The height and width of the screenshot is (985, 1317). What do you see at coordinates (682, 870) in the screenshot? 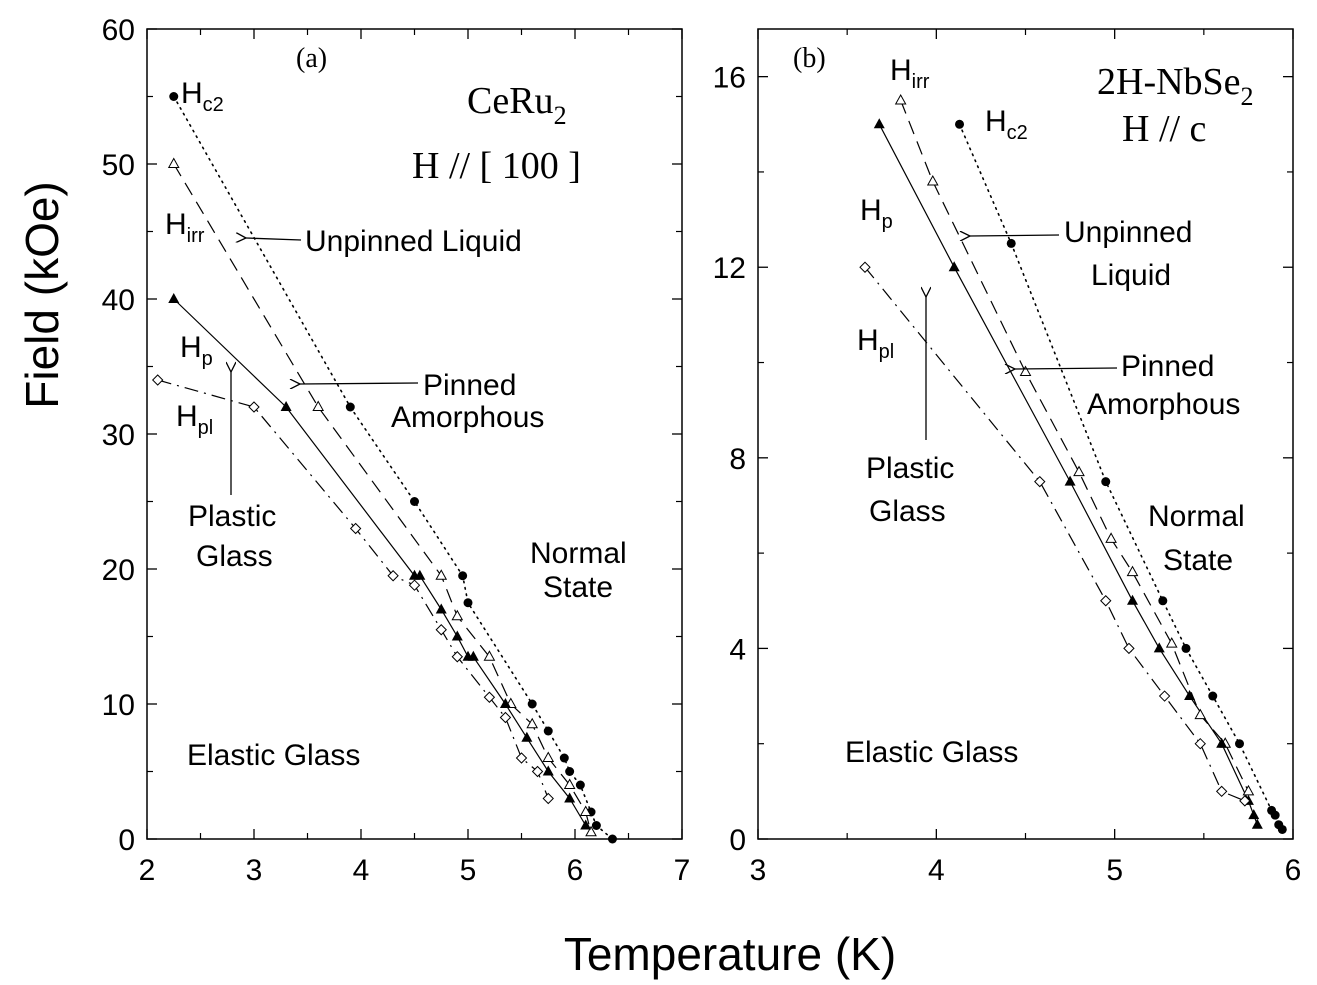
I see `x-tick-label: 7` at bounding box center [682, 870].